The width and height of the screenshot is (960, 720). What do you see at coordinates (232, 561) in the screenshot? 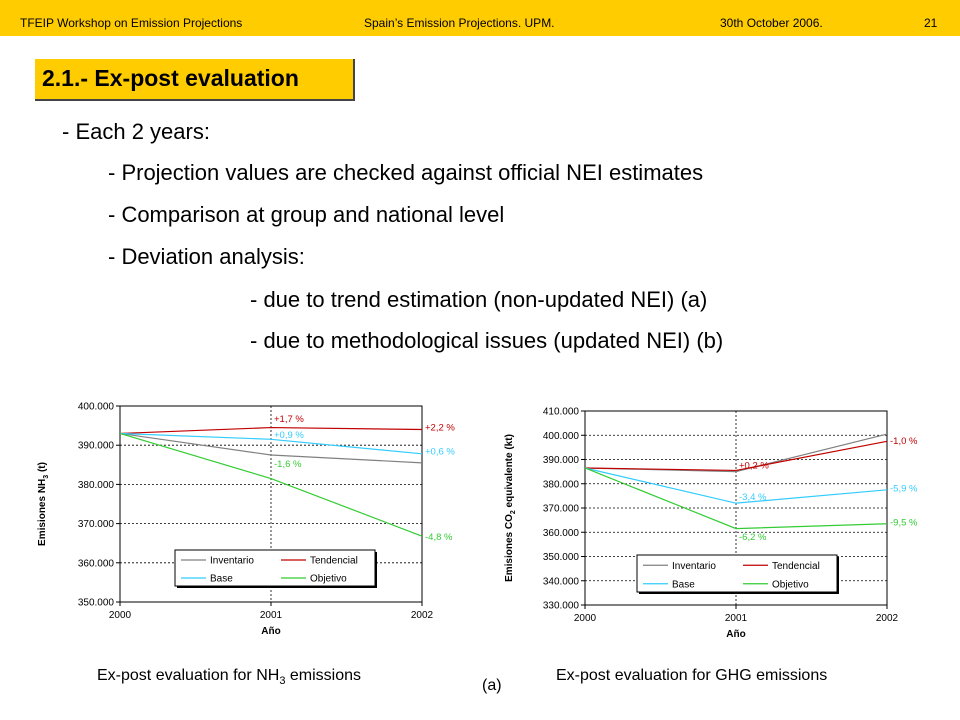
I see `chart-nh3-legend-label-inventario: Inventario` at bounding box center [232, 561].